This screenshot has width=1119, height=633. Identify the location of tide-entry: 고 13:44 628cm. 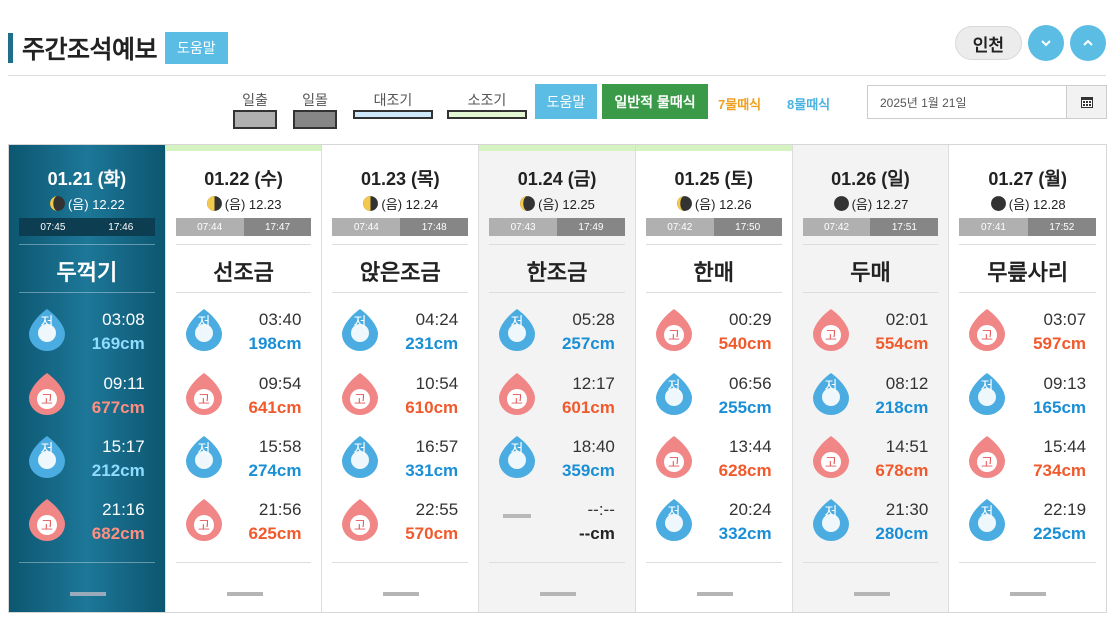
(714, 459).